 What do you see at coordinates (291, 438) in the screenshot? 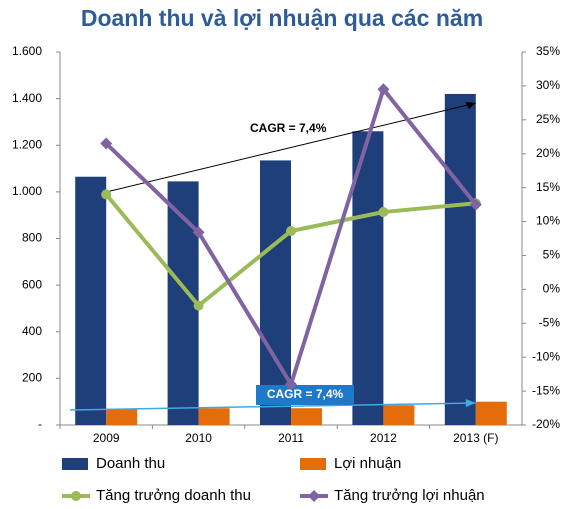
I see `x-tick-label: 2011` at bounding box center [291, 438].